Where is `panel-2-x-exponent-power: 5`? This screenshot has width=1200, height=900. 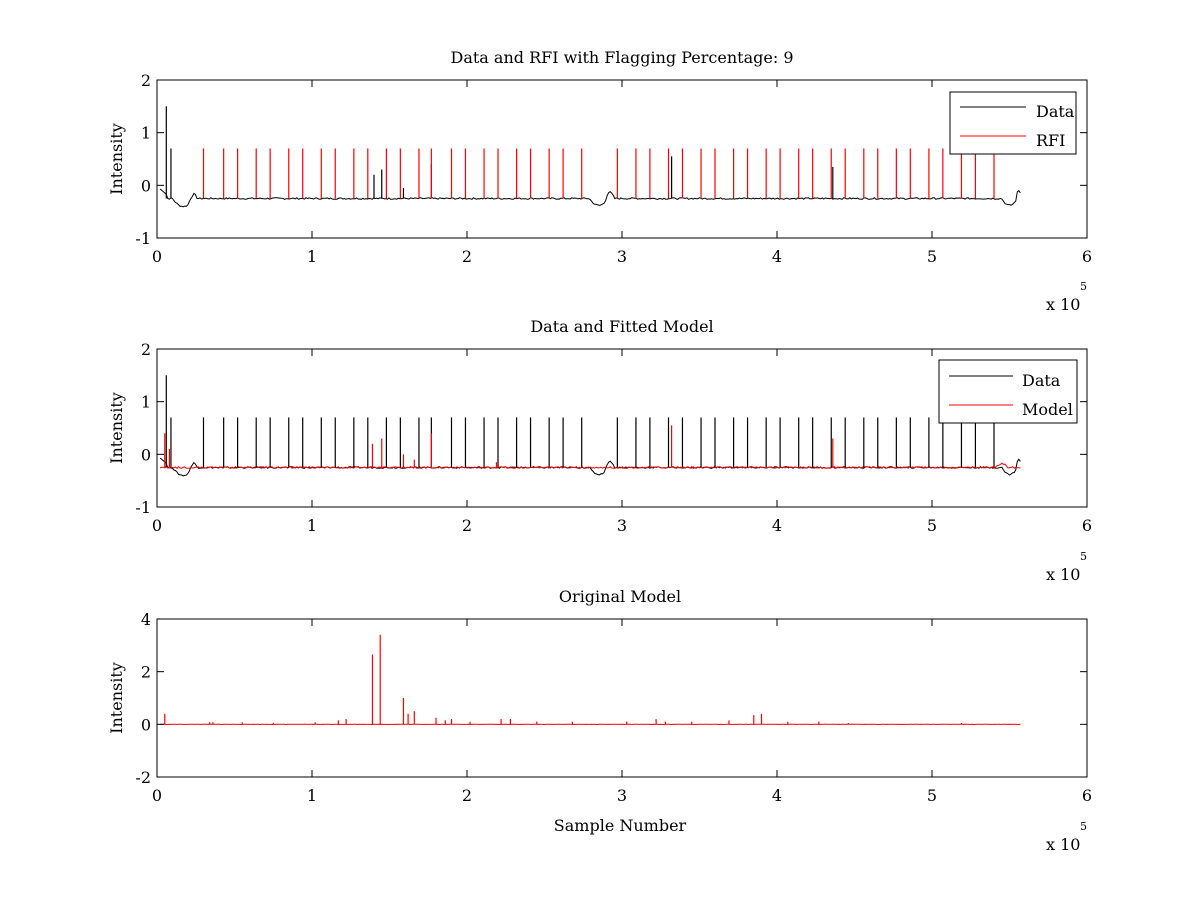
panel-2-x-exponent-power: 5 is located at coordinates (1083, 556).